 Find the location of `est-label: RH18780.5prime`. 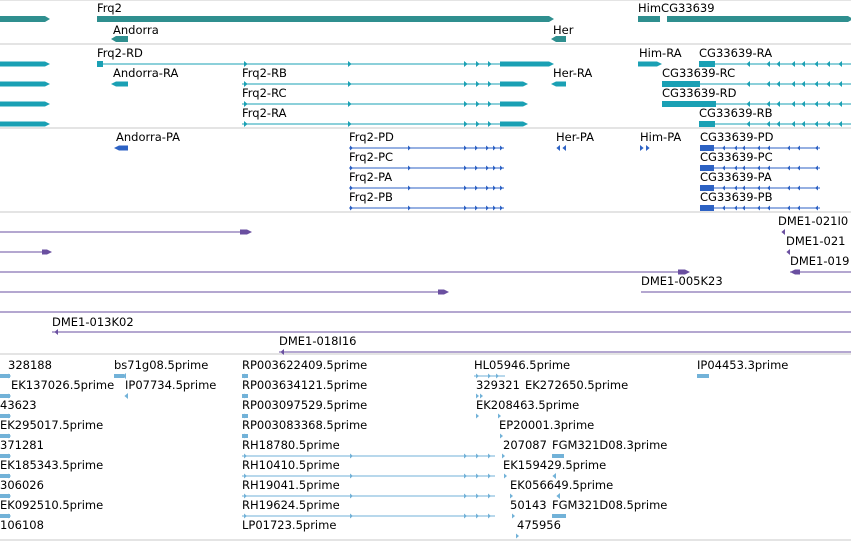

est-label: RH18780.5prime is located at coordinates (291, 445).